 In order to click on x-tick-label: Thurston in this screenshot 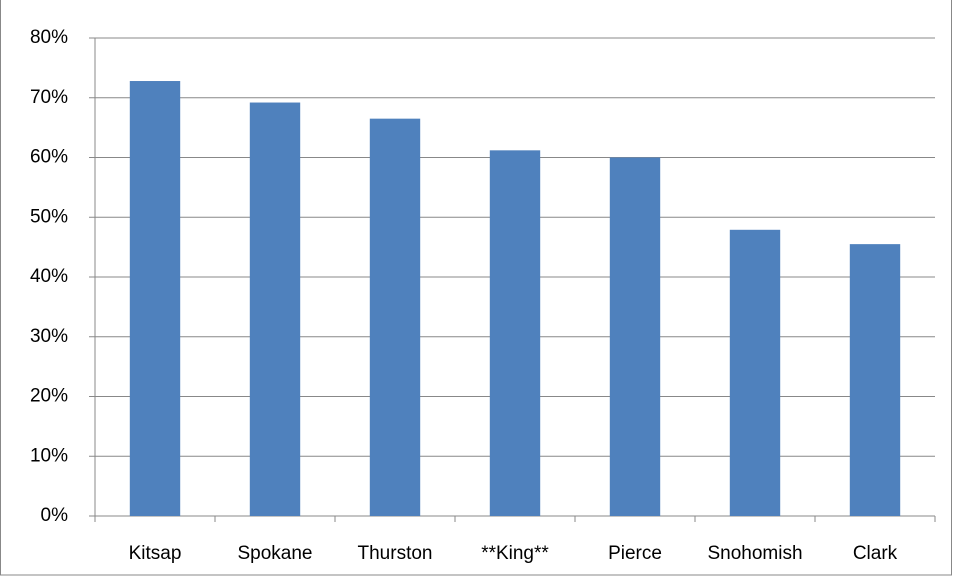, I will do `click(395, 553)`.